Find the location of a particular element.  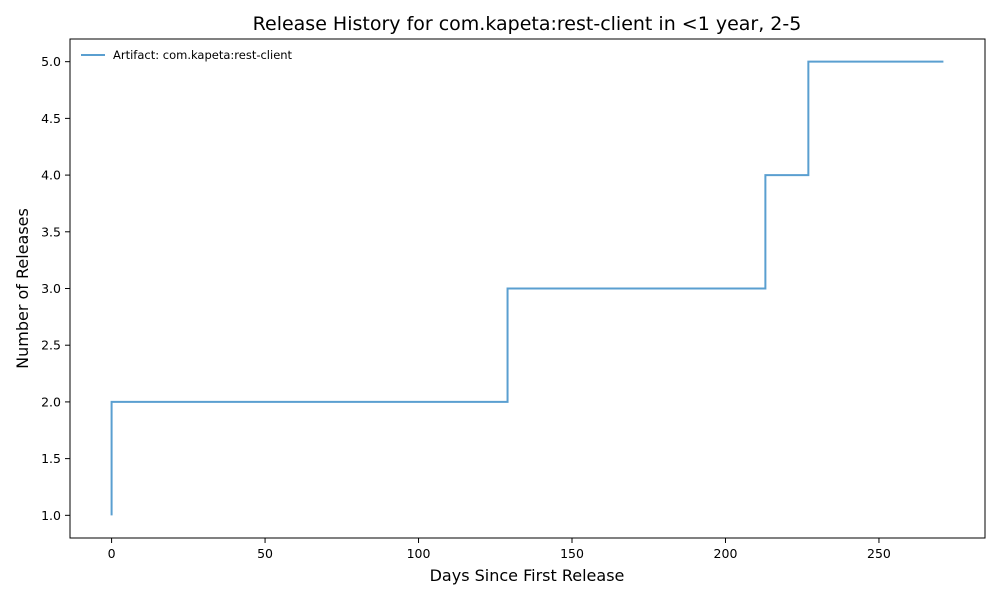

y-tick-label: 4.0 is located at coordinates (51, 175).